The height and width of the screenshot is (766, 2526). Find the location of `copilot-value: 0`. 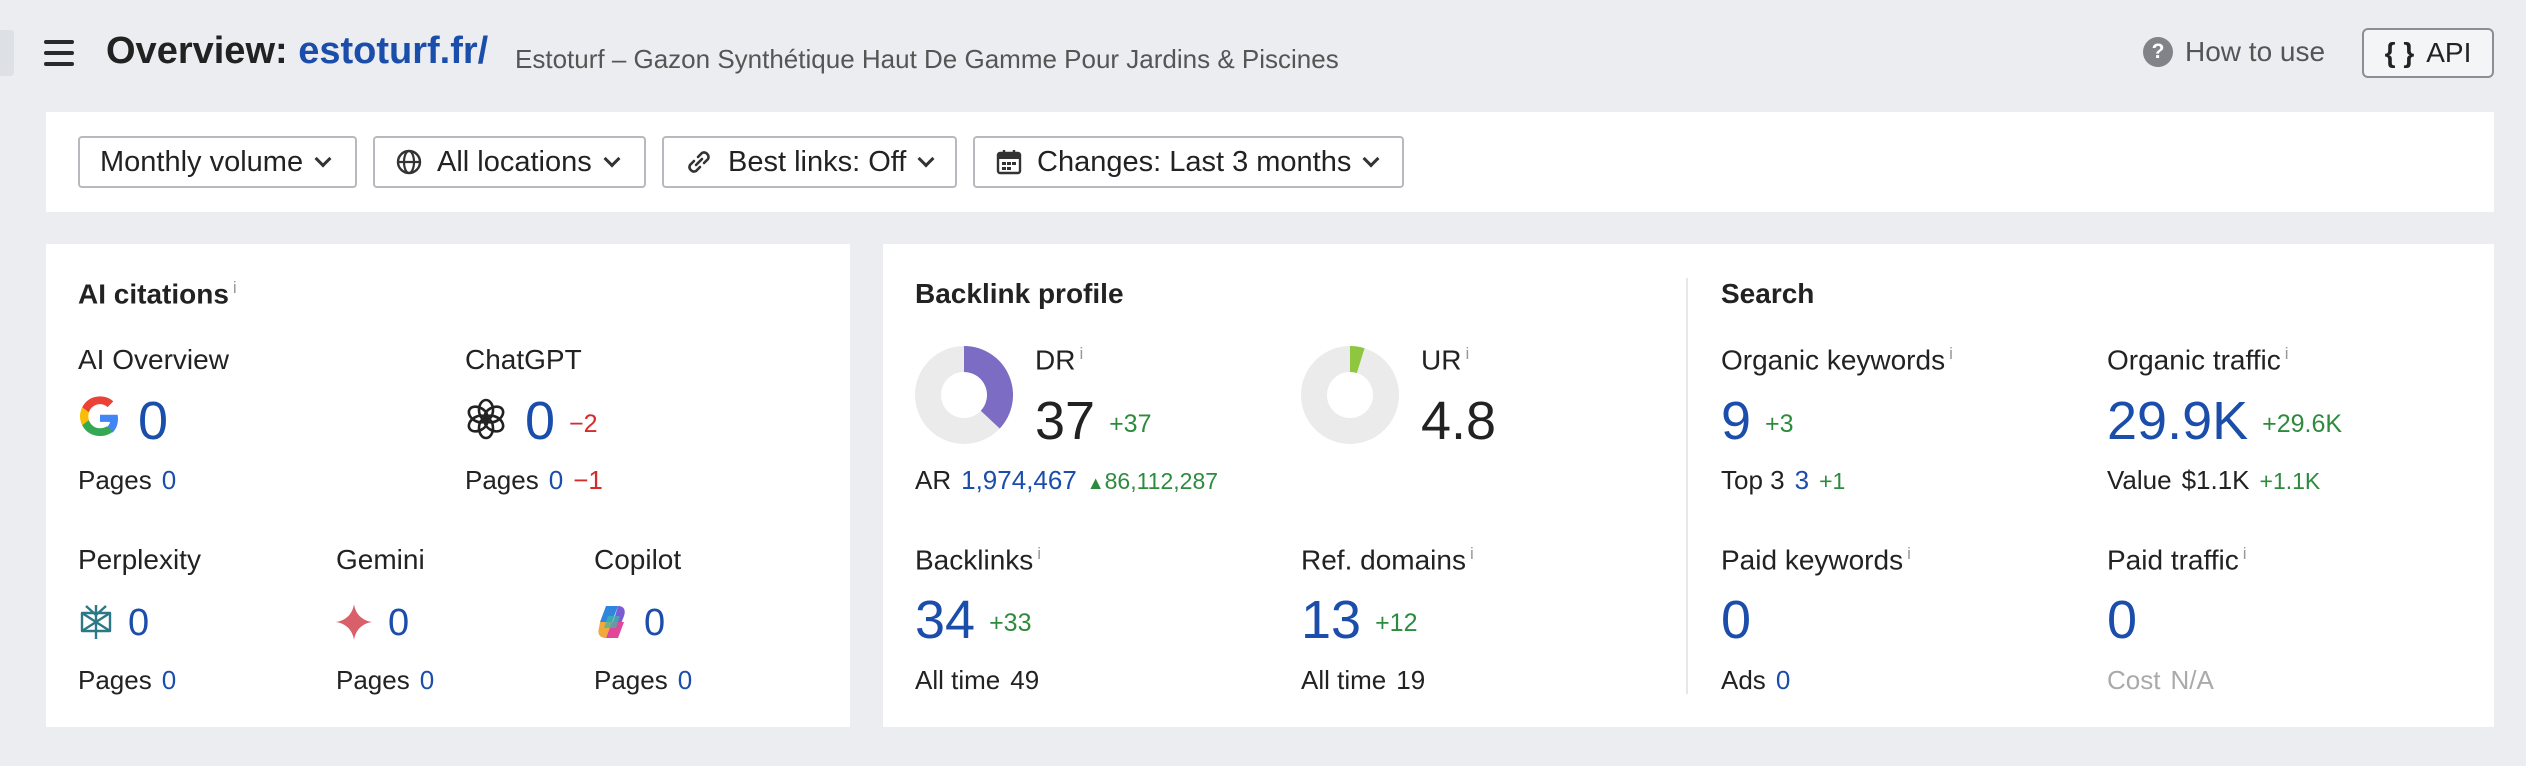

copilot-value: 0 is located at coordinates (655, 623).